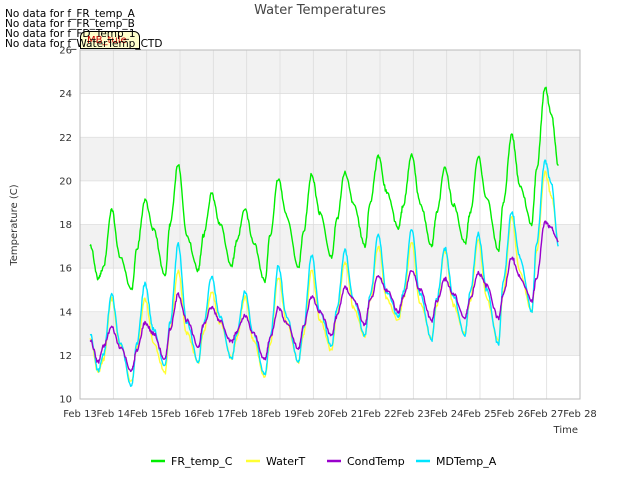 Image resolution: width=640 pixels, height=480 pixels. What do you see at coordinates (214, 414) in the screenshot?
I see `x-tick-label: Feb 17` at bounding box center [214, 414].